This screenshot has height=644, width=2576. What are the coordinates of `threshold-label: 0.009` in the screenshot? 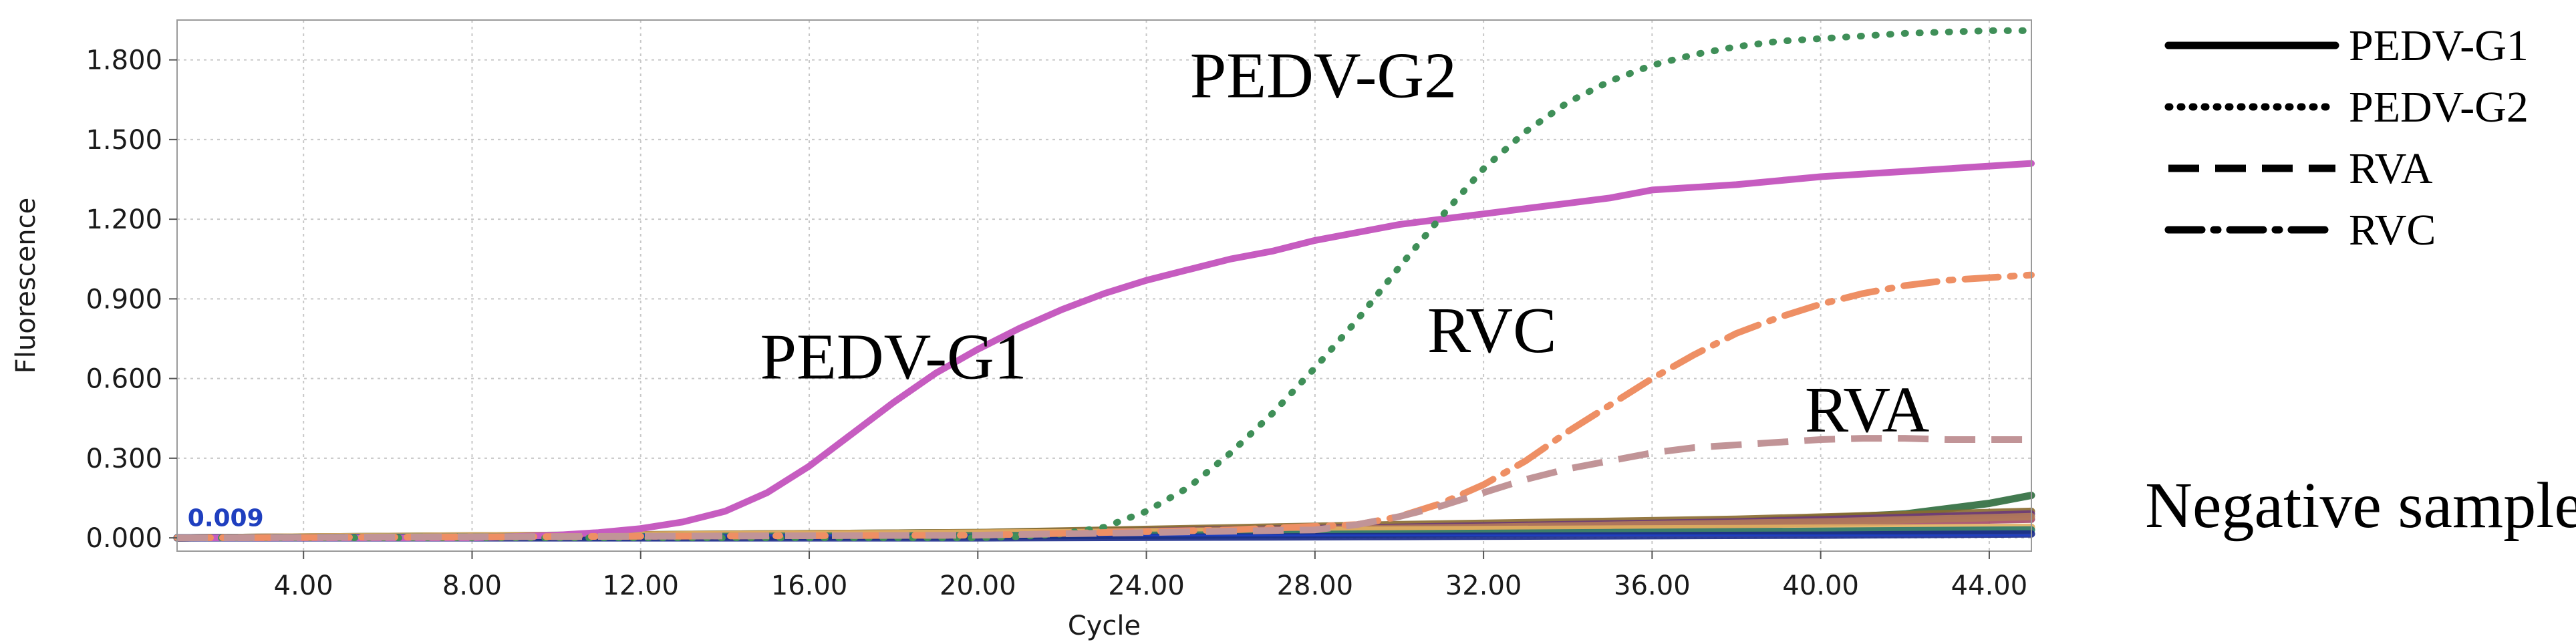 It's located at (226, 518).